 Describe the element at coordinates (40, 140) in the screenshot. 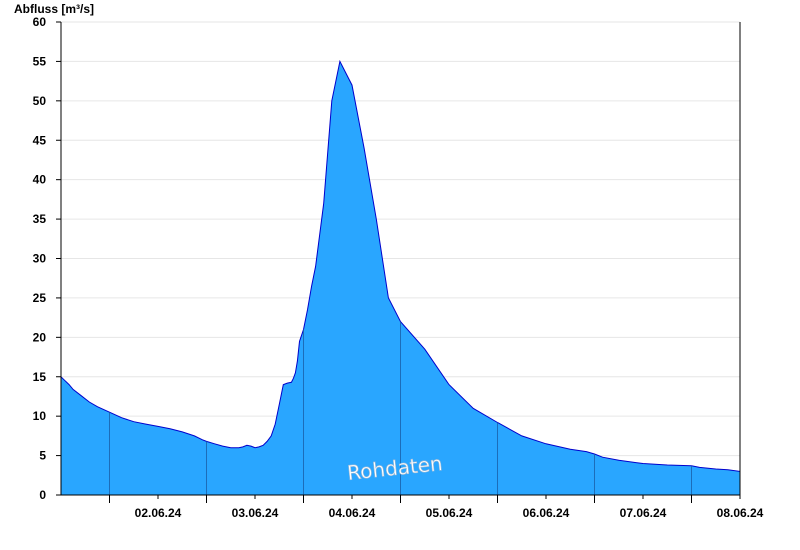

I see `y-tick-label: 45` at that location.